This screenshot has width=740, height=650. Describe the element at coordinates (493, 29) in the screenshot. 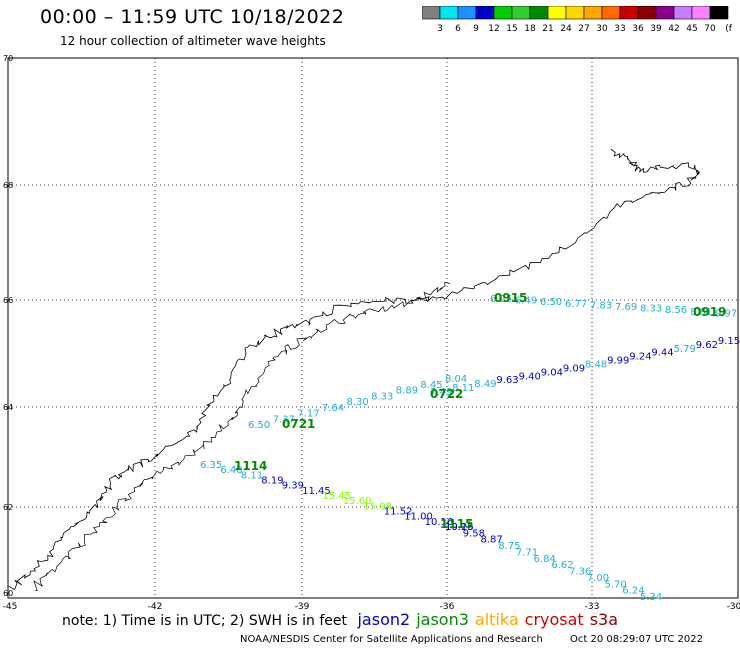

I see `scale-label: 12` at that location.